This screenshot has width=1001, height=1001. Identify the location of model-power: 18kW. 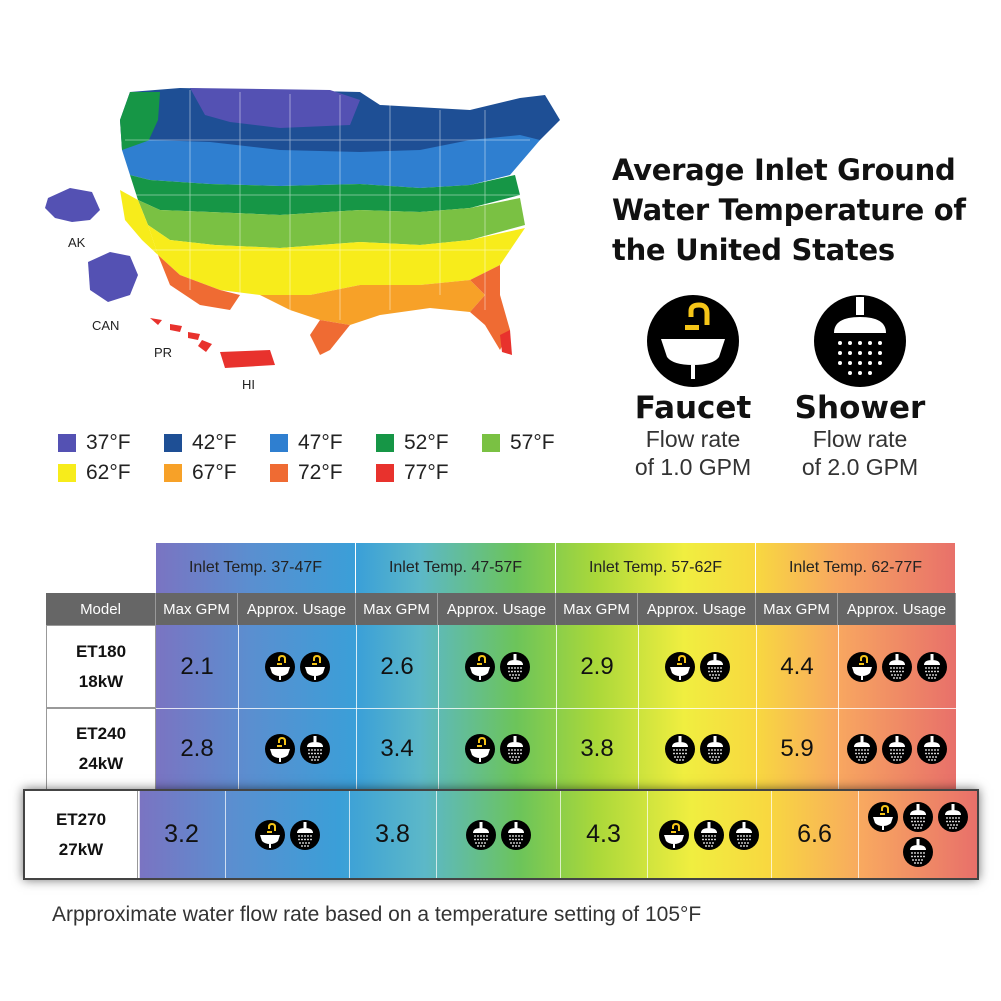
(101, 681).